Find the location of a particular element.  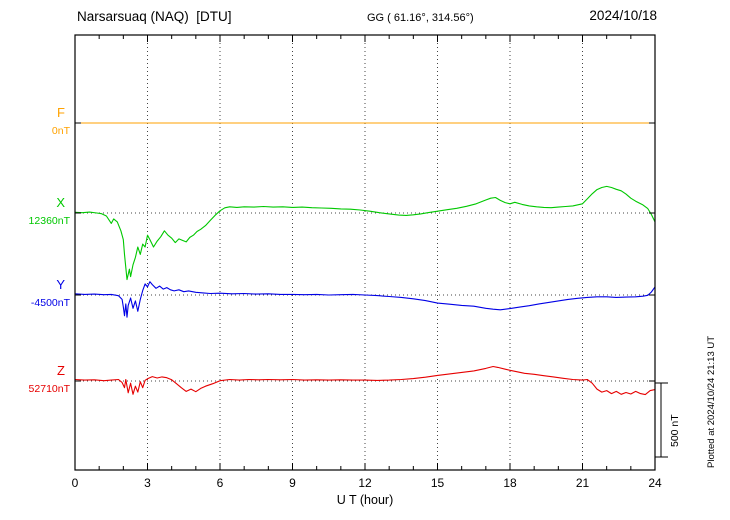

series-baseline-F: 0nT is located at coordinates (60, 131).